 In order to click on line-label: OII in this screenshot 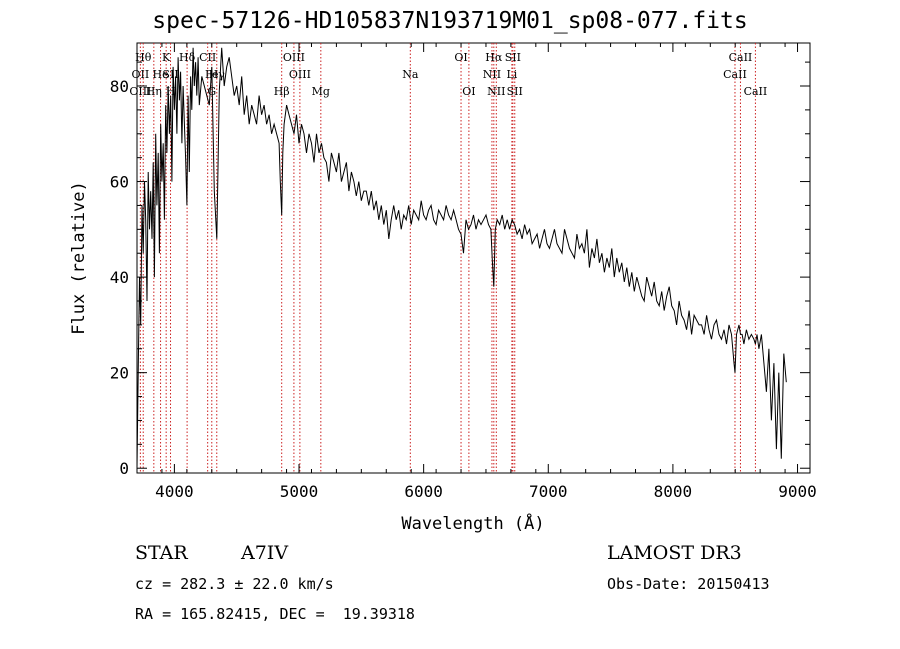, I will do `click(141, 74)`.